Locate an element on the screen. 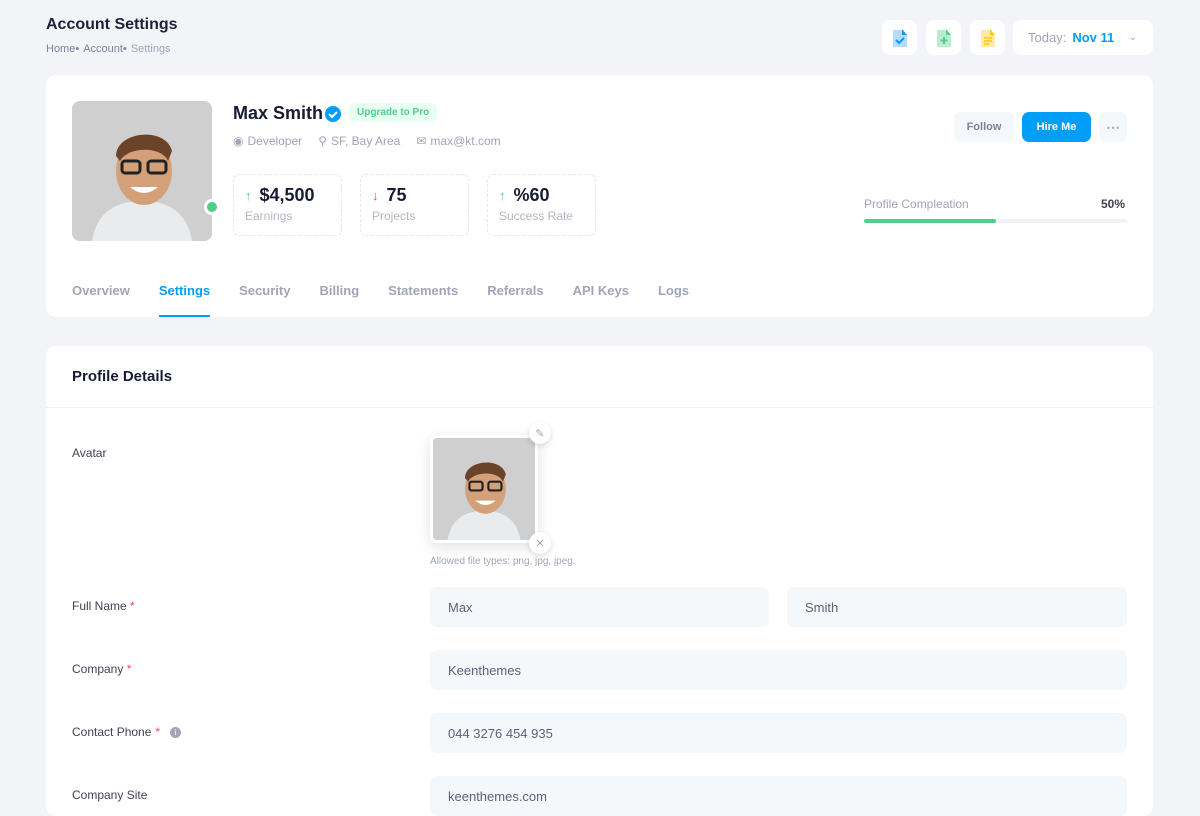 The image size is (1200, 816). full-name-label: Full Name * is located at coordinates (103, 606).